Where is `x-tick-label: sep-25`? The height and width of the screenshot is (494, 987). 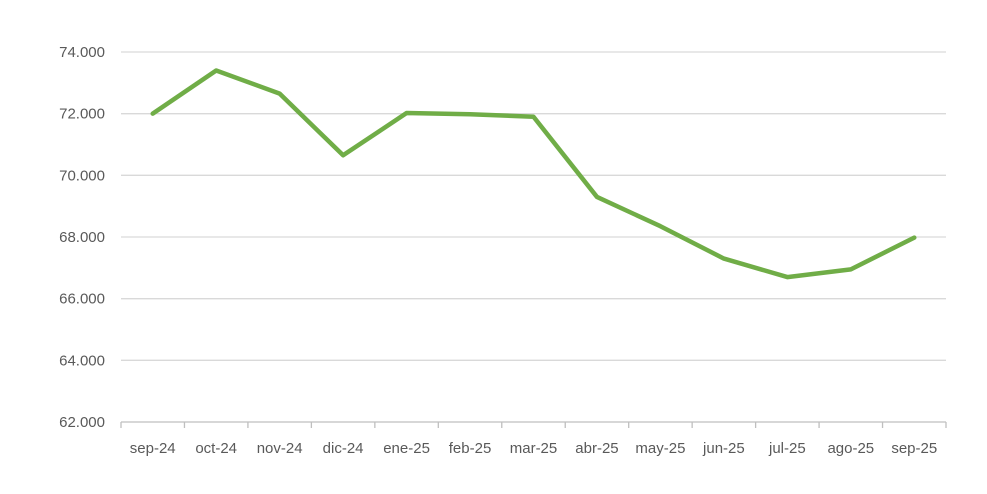 x-tick-label: sep-25 is located at coordinates (914, 448).